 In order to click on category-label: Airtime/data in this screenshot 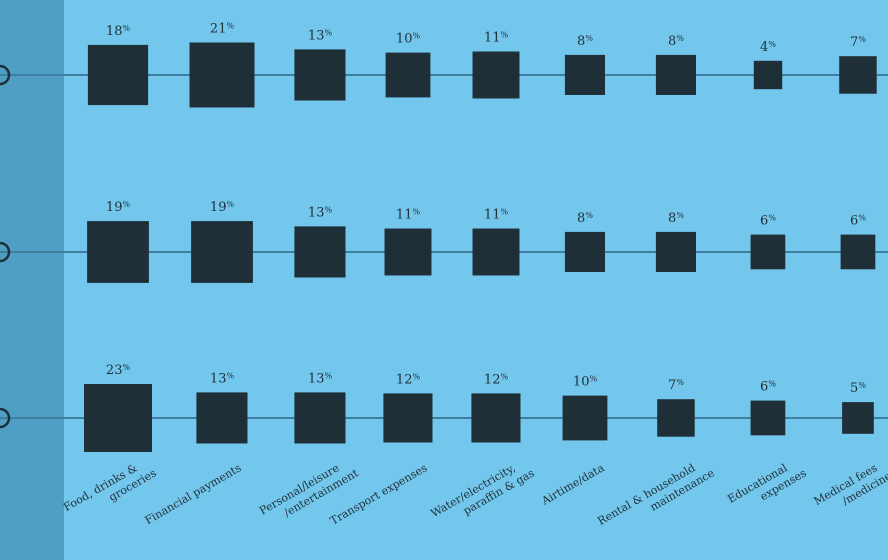, I will do `click(573, 484)`.